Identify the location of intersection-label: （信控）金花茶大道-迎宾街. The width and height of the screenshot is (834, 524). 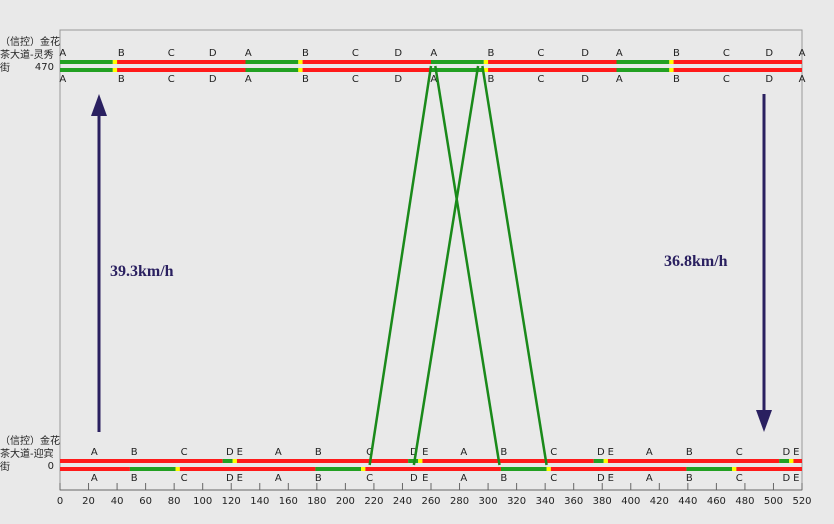
(30, 454).